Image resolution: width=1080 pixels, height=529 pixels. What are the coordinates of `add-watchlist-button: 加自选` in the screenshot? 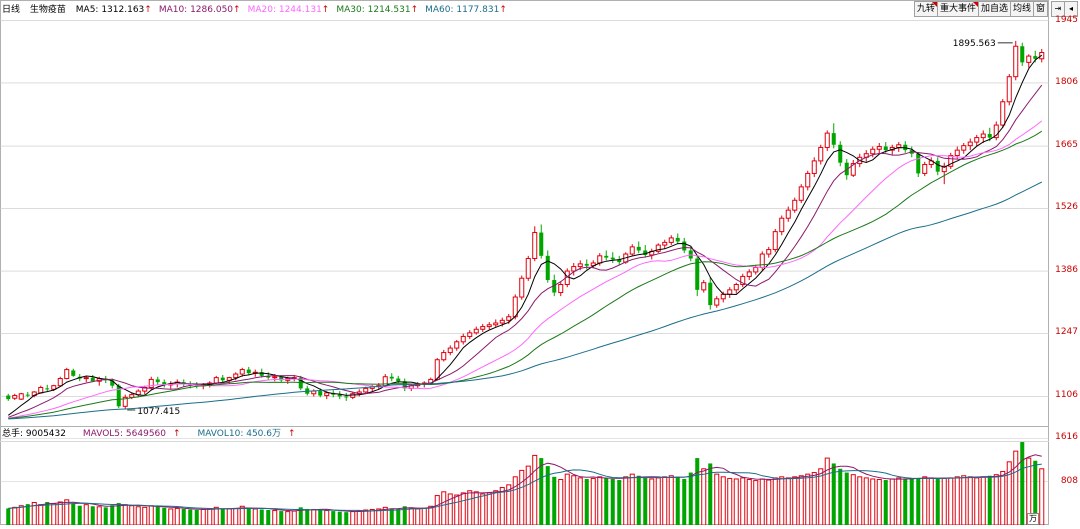 It's located at (994, 9).